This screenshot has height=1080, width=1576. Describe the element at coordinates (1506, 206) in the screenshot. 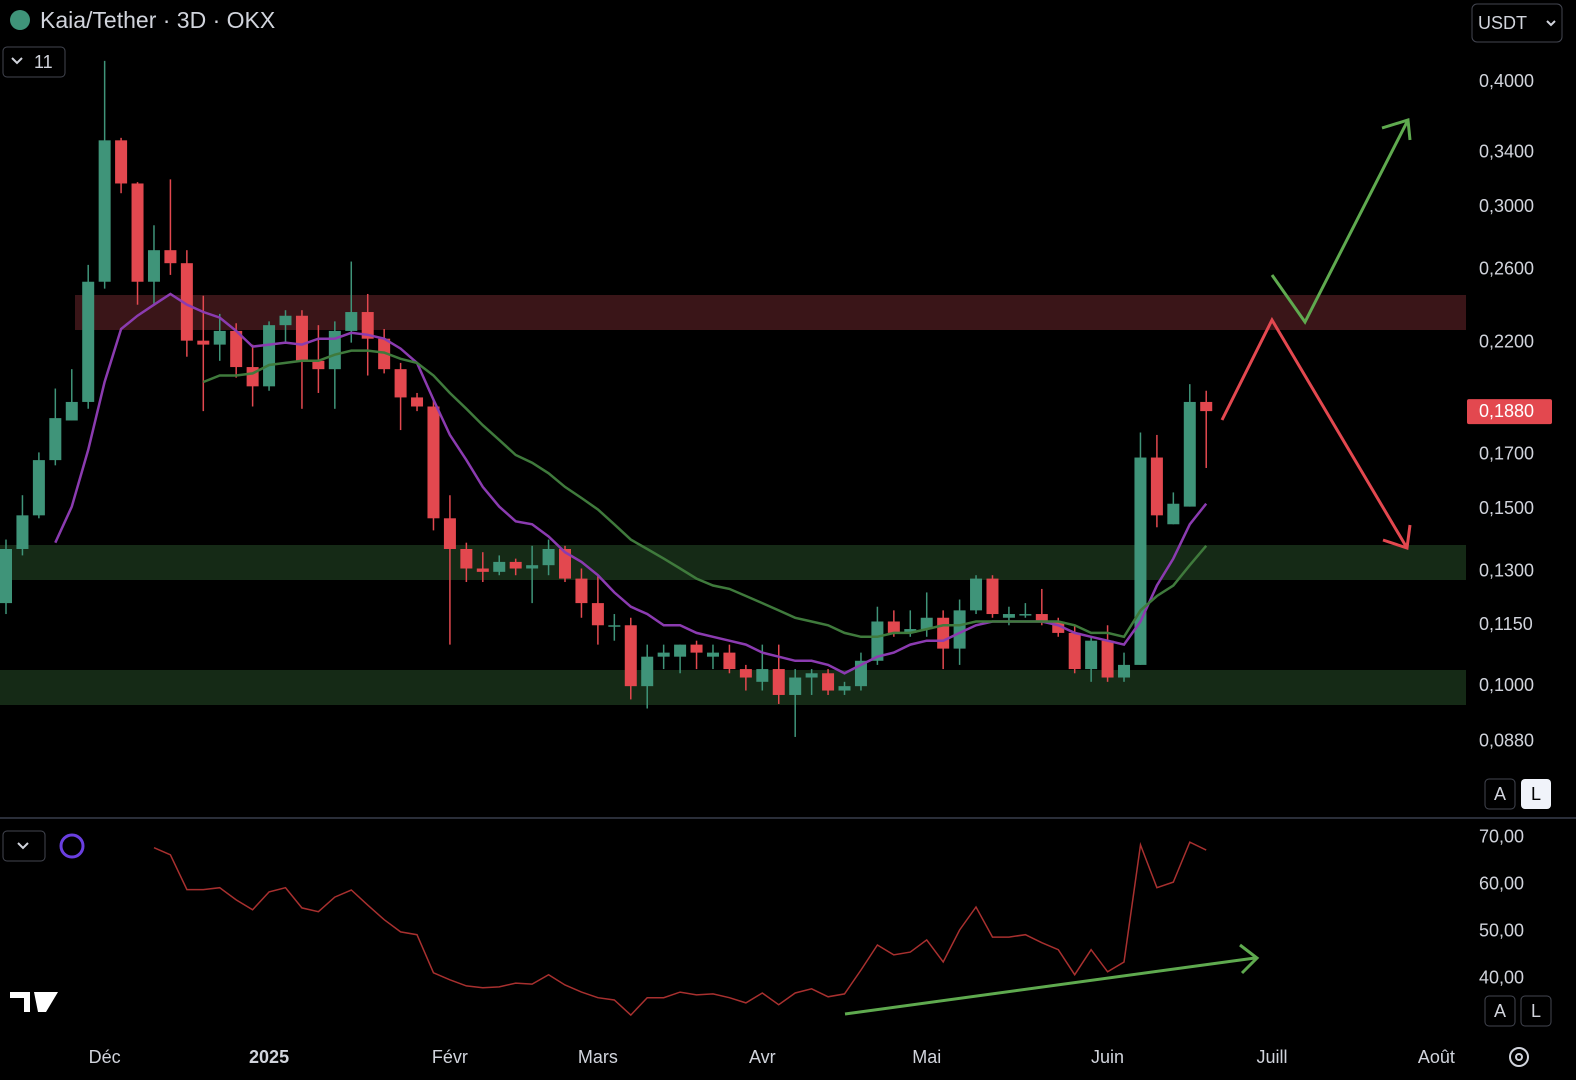

I see `y-tick-label: 0,3000` at that location.